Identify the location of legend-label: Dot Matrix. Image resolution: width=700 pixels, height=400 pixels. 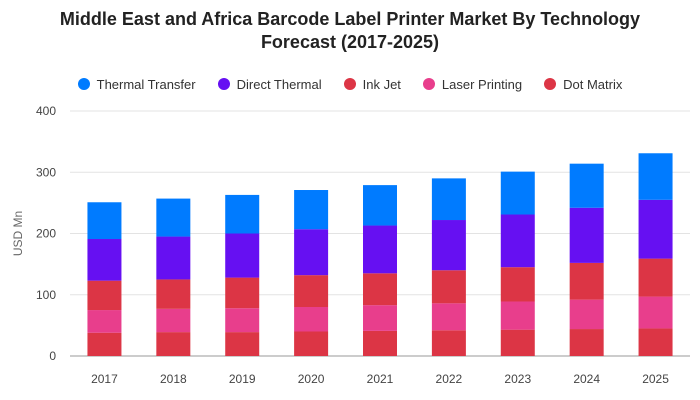
(593, 84).